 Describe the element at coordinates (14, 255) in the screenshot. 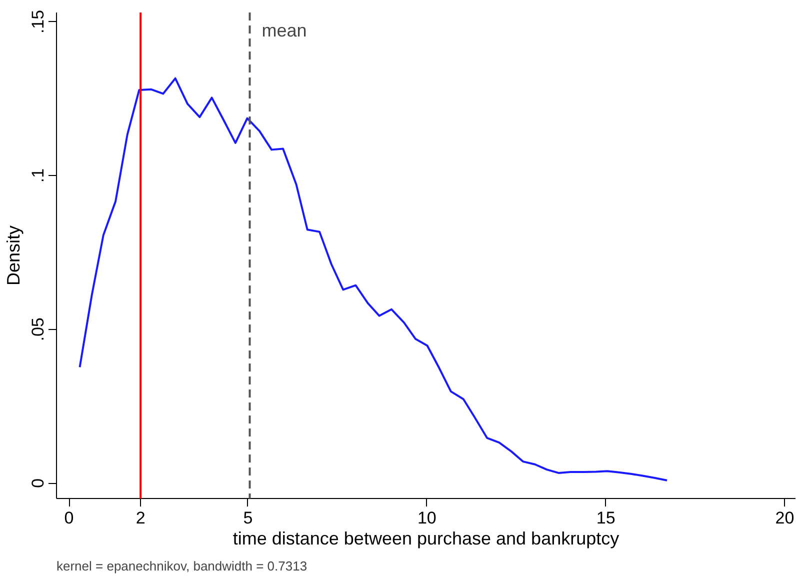

I see `y-axis-title: Density` at that location.